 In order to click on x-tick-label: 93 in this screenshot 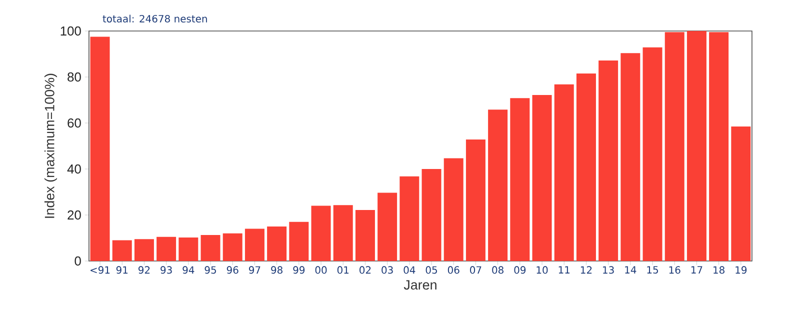, I will do `click(166, 270)`.